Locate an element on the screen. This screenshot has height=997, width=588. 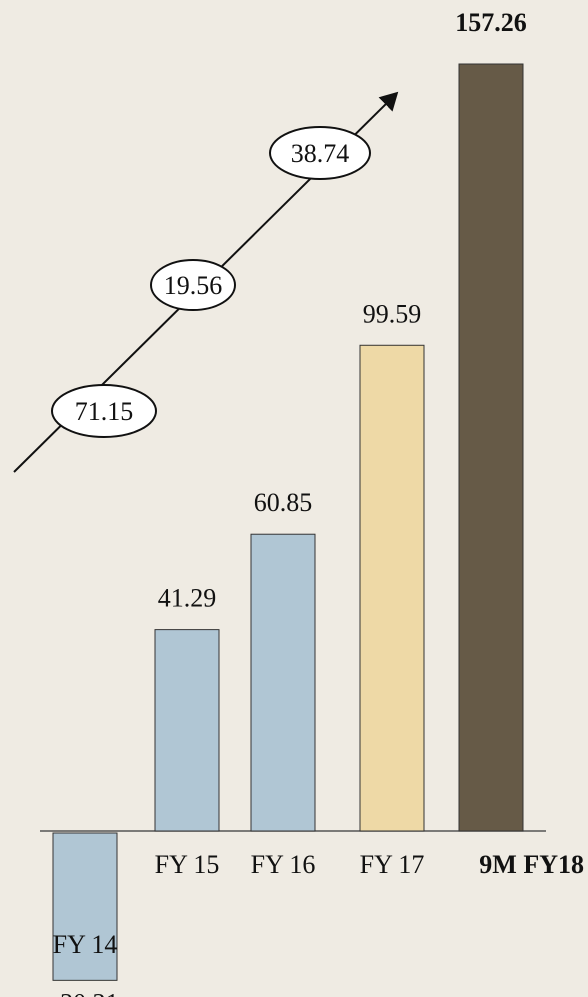
growth-label-2: 19.56 is located at coordinates (193, 285).